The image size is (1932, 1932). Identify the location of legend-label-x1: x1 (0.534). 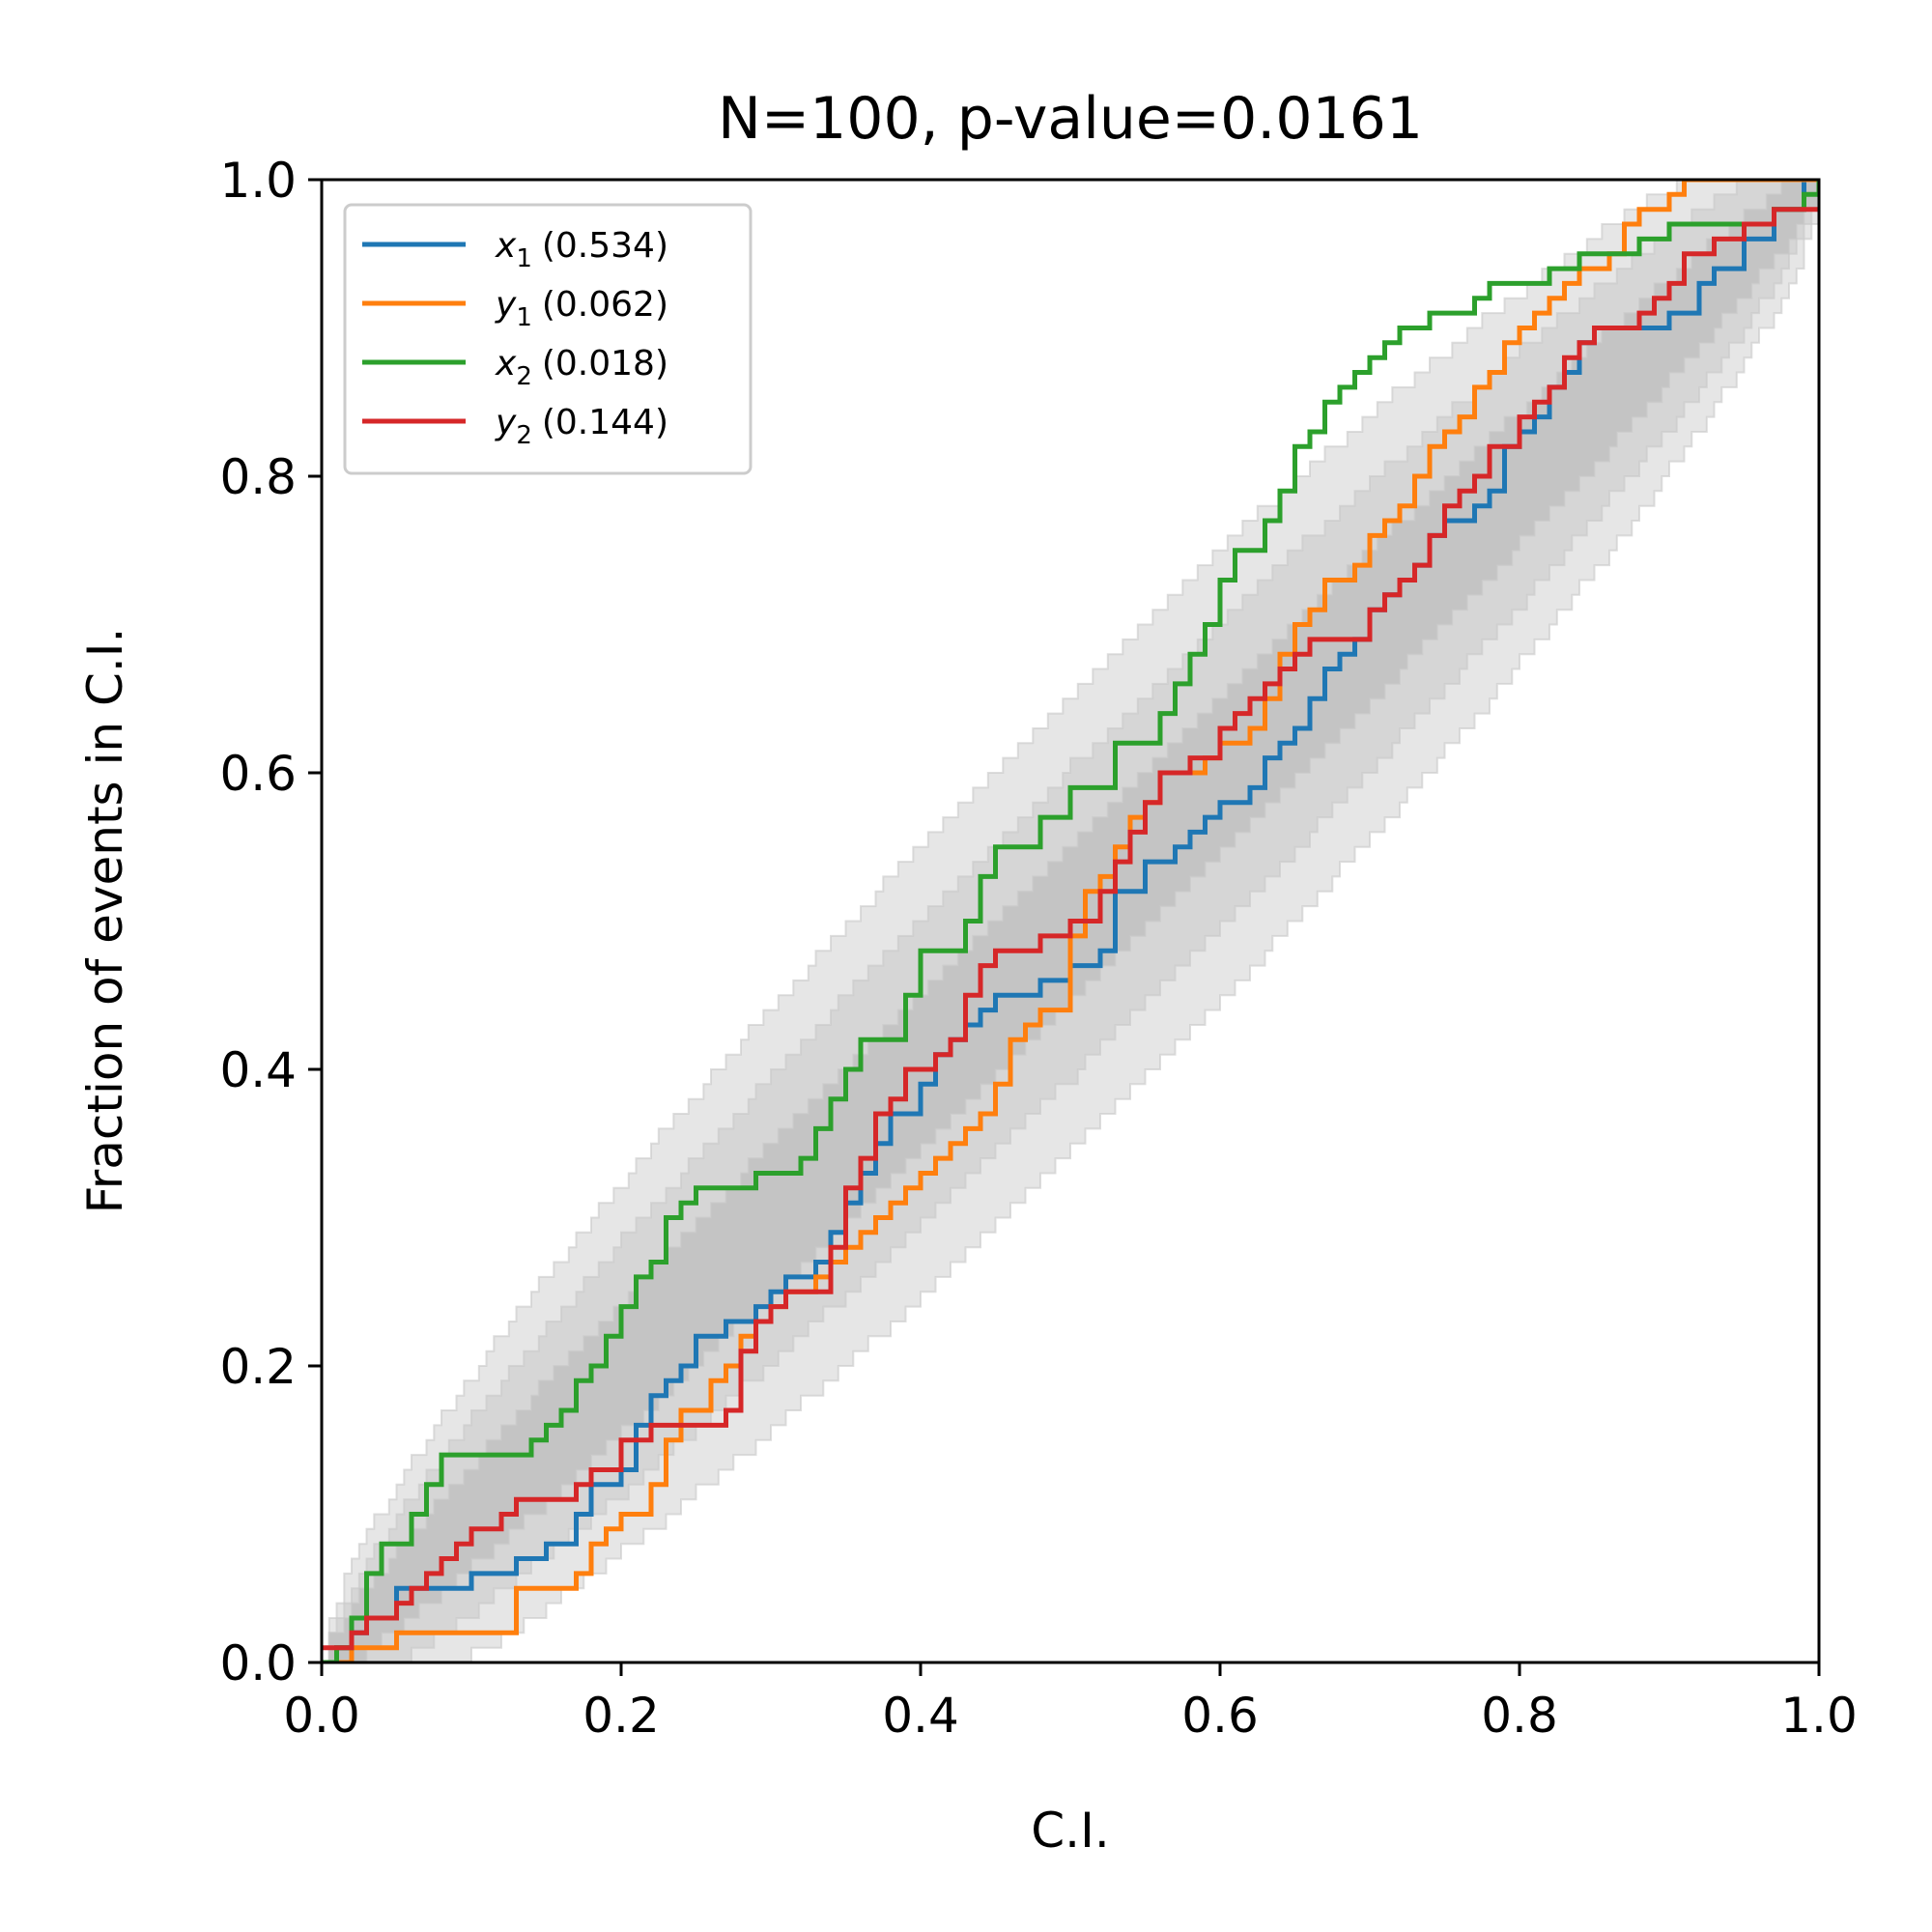
(581, 249).